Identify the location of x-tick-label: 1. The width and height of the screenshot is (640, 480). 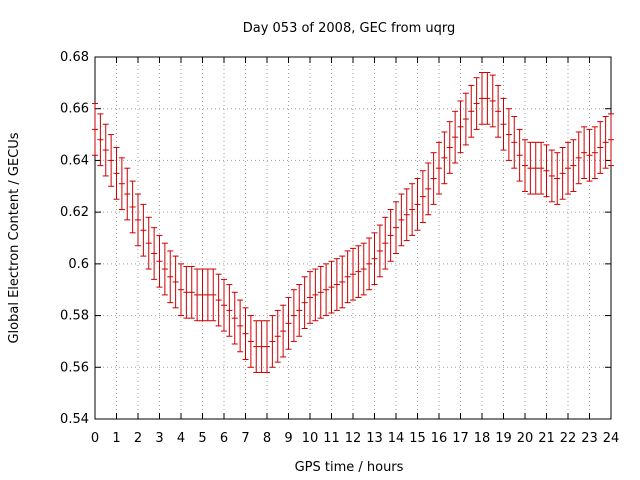
(116, 438).